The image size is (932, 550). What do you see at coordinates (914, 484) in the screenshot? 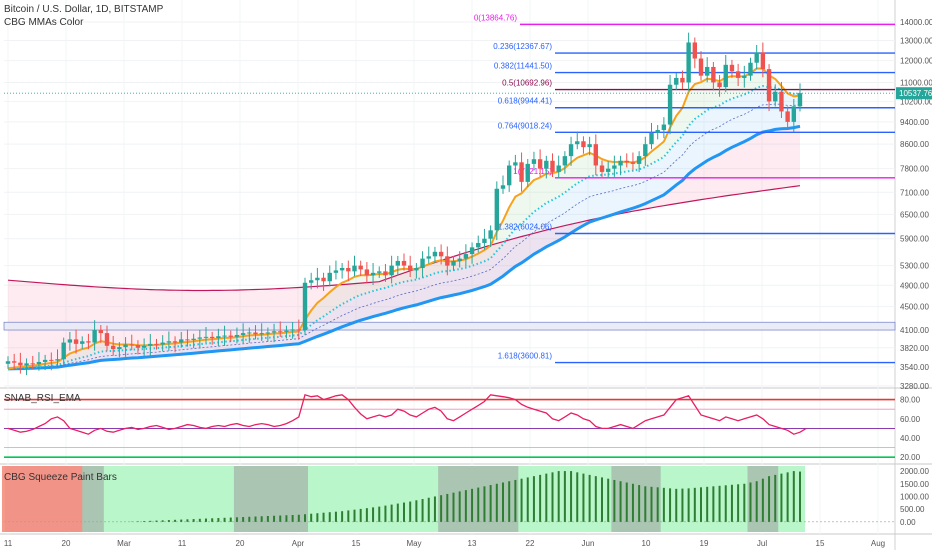
I see `squeeze-tick-label: 1500.00` at bounding box center [914, 484].